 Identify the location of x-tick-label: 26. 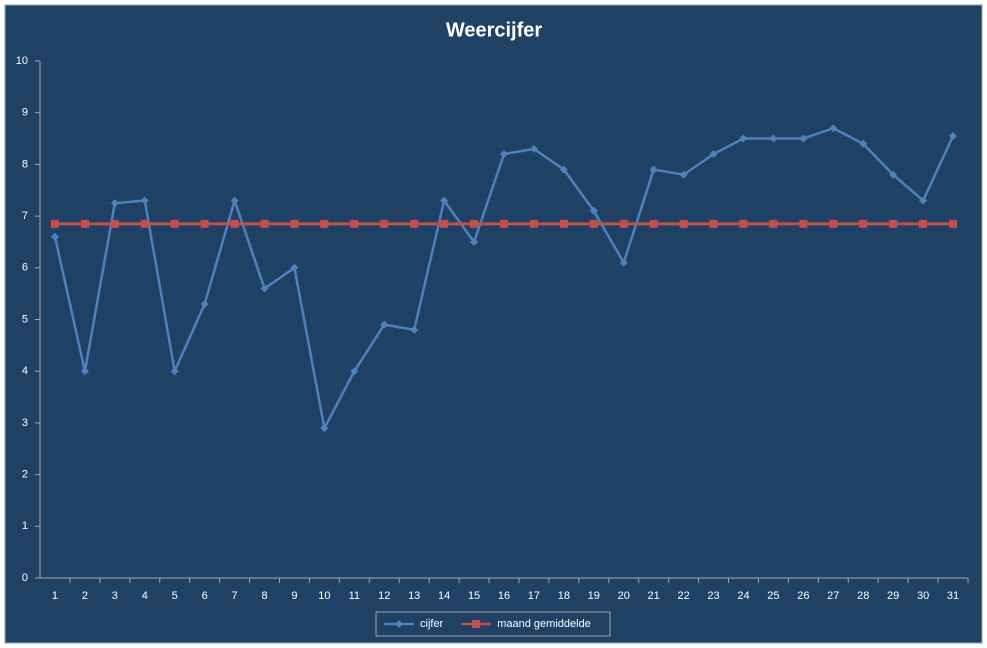
(803, 596).